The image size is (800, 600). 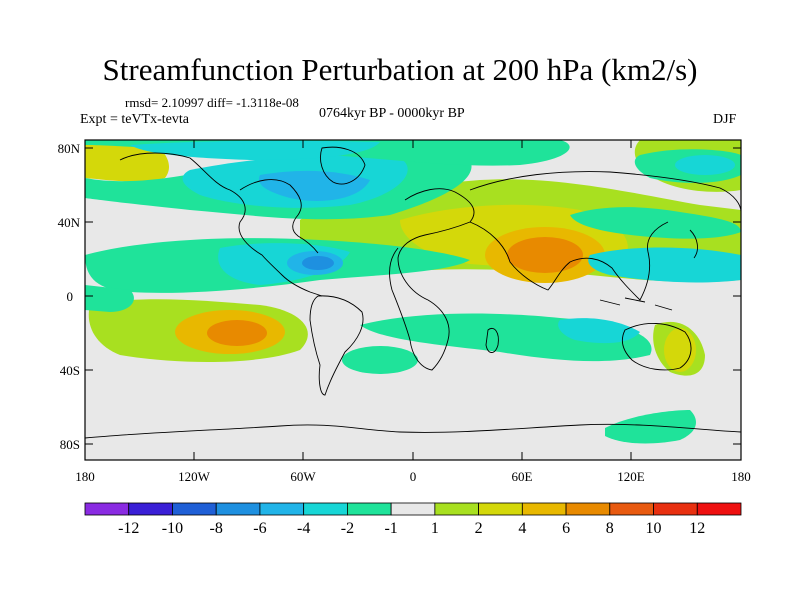 I want to click on season-label: DJF, so click(x=725, y=119).